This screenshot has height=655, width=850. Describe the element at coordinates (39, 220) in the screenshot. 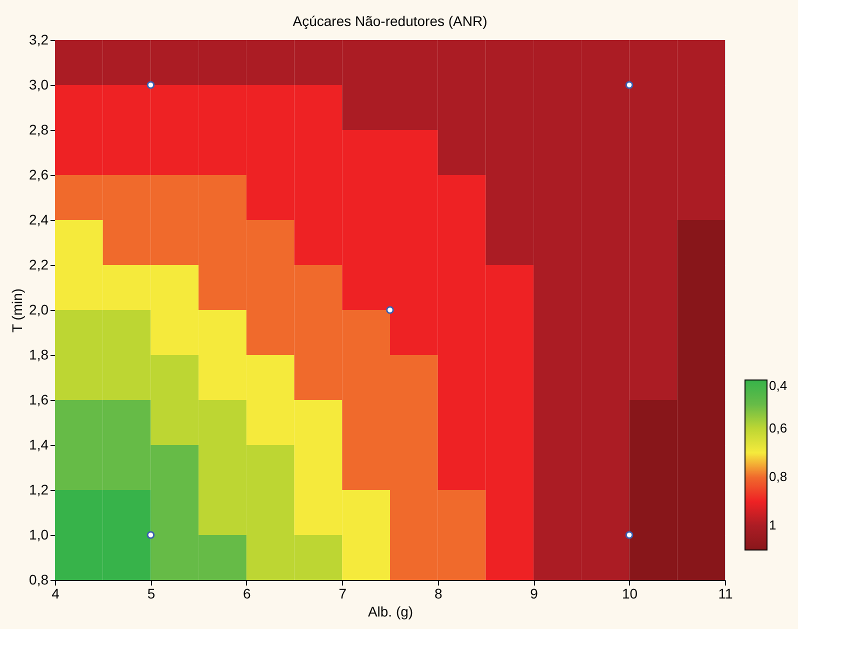

I see `y-tick-label: 2,4` at that location.